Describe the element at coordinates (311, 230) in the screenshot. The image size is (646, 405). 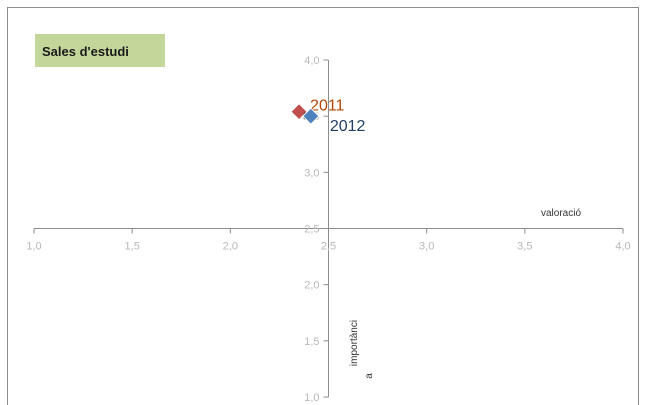
I see `y-tick-label: 2,5` at that location.